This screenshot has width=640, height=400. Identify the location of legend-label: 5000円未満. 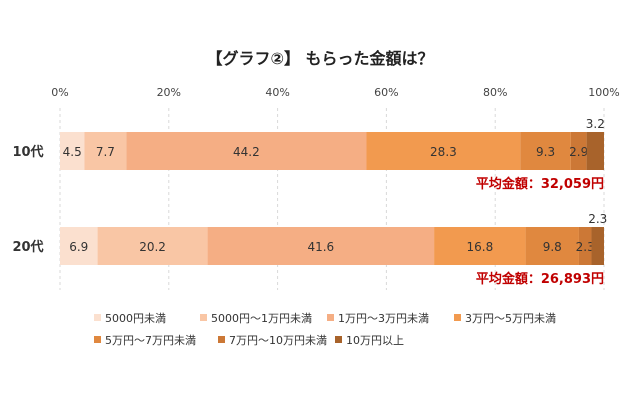
(135, 318).